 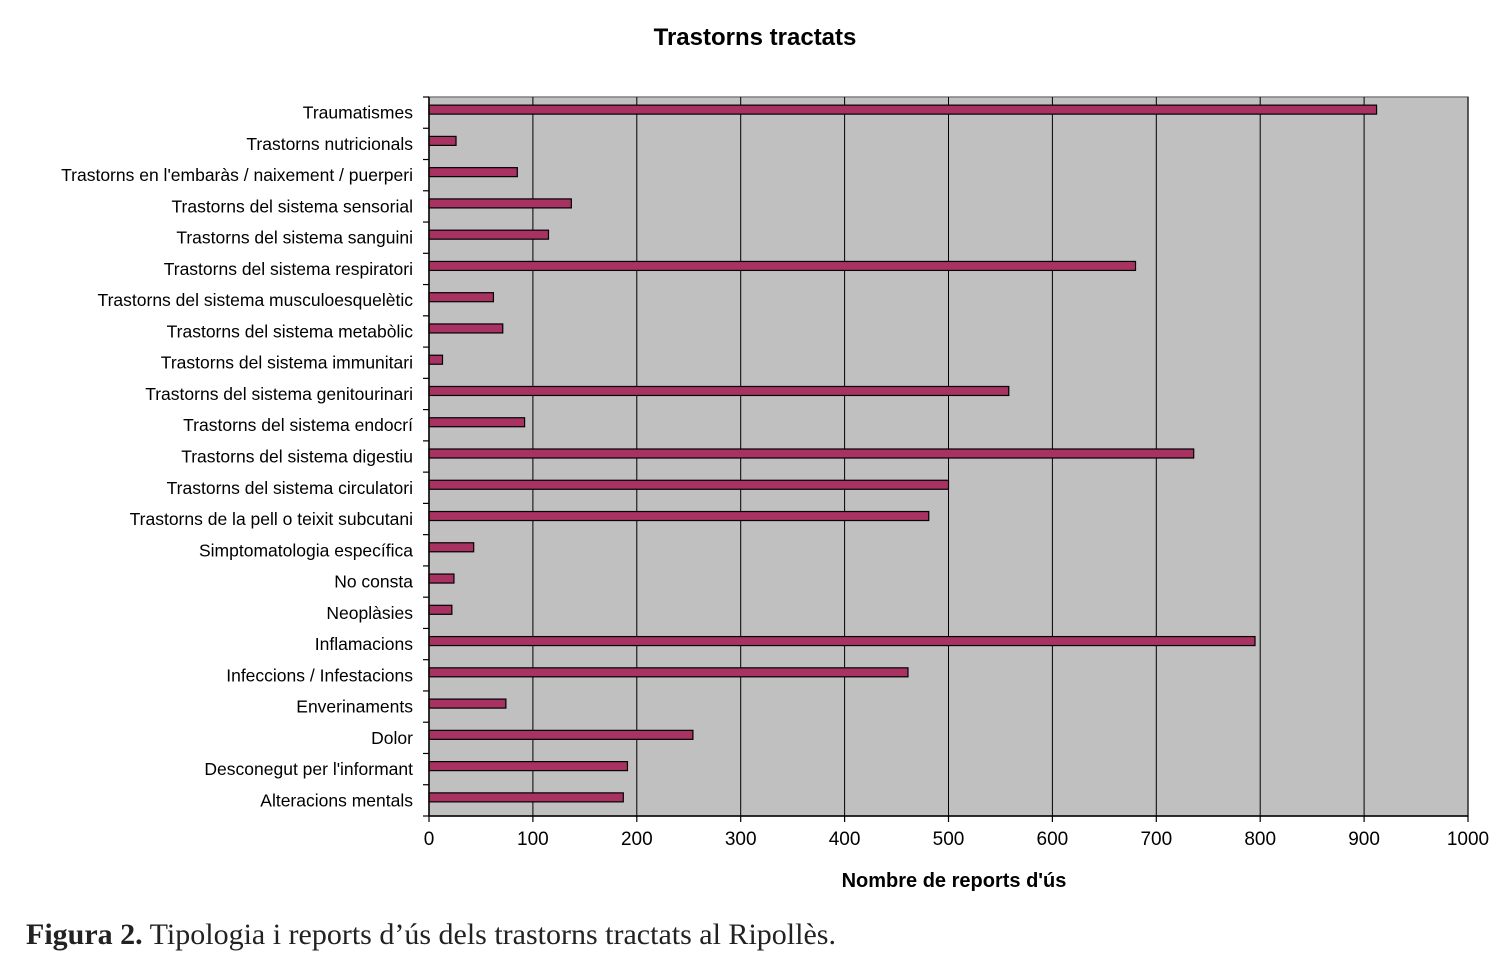 What do you see at coordinates (755, 37) in the screenshot?
I see `chart-title: Trastorns tractats` at bounding box center [755, 37].